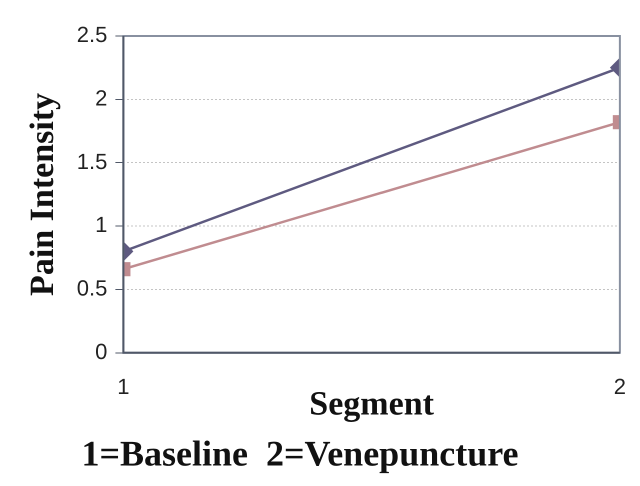 Image resolution: width=640 pixels, height=486 pixels. Describe the element at coordinates (101, 225) in the screenshot. I see `y-tick-label: 1` at that location.